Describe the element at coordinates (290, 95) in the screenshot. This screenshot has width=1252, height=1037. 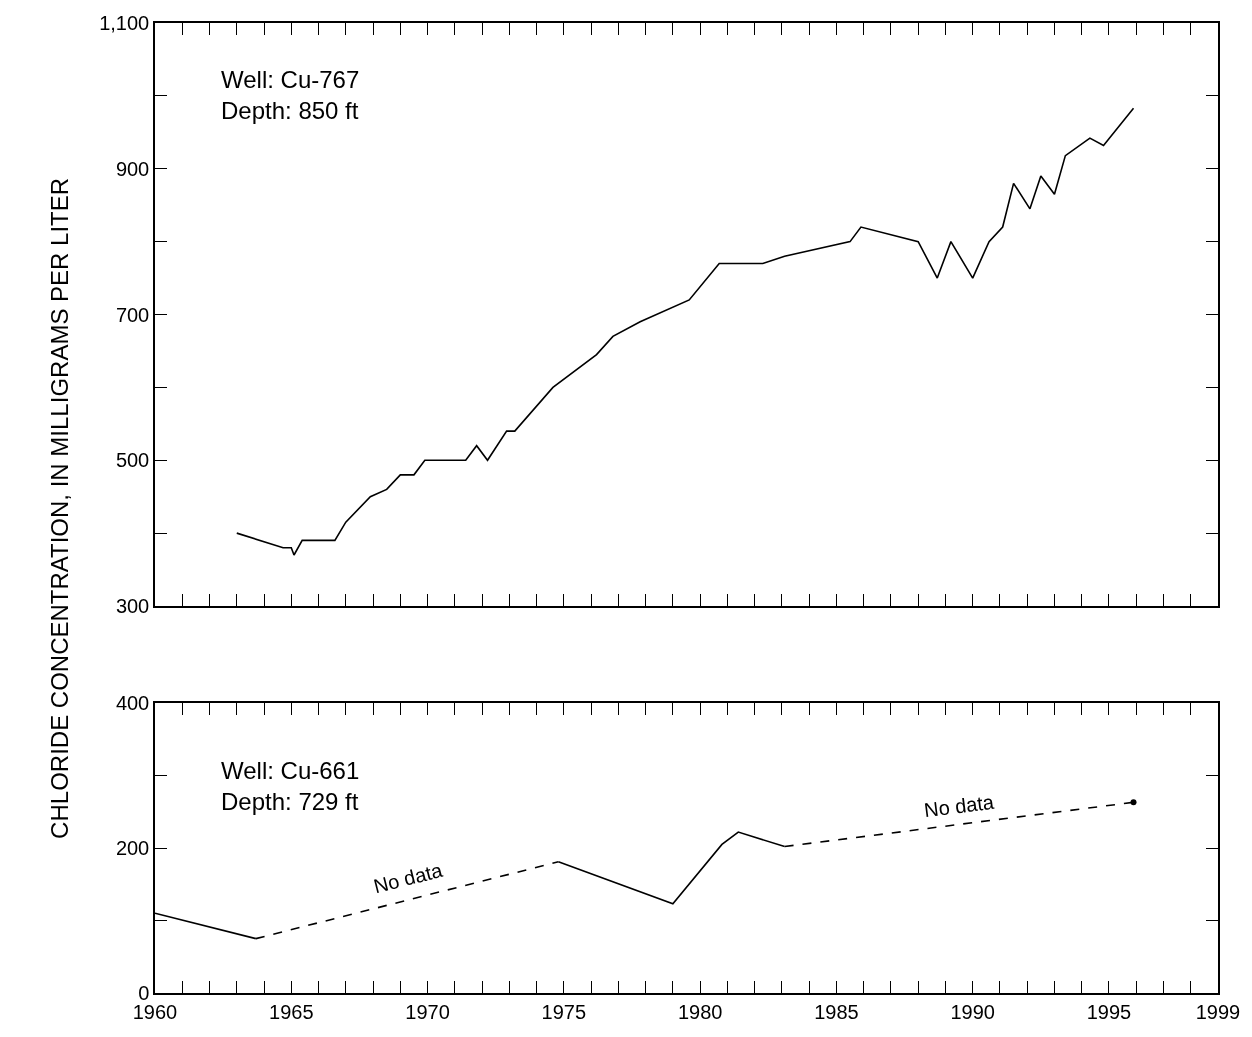
I see `annotation: Well: Cu-767 Depth: 850 ft` at that location.